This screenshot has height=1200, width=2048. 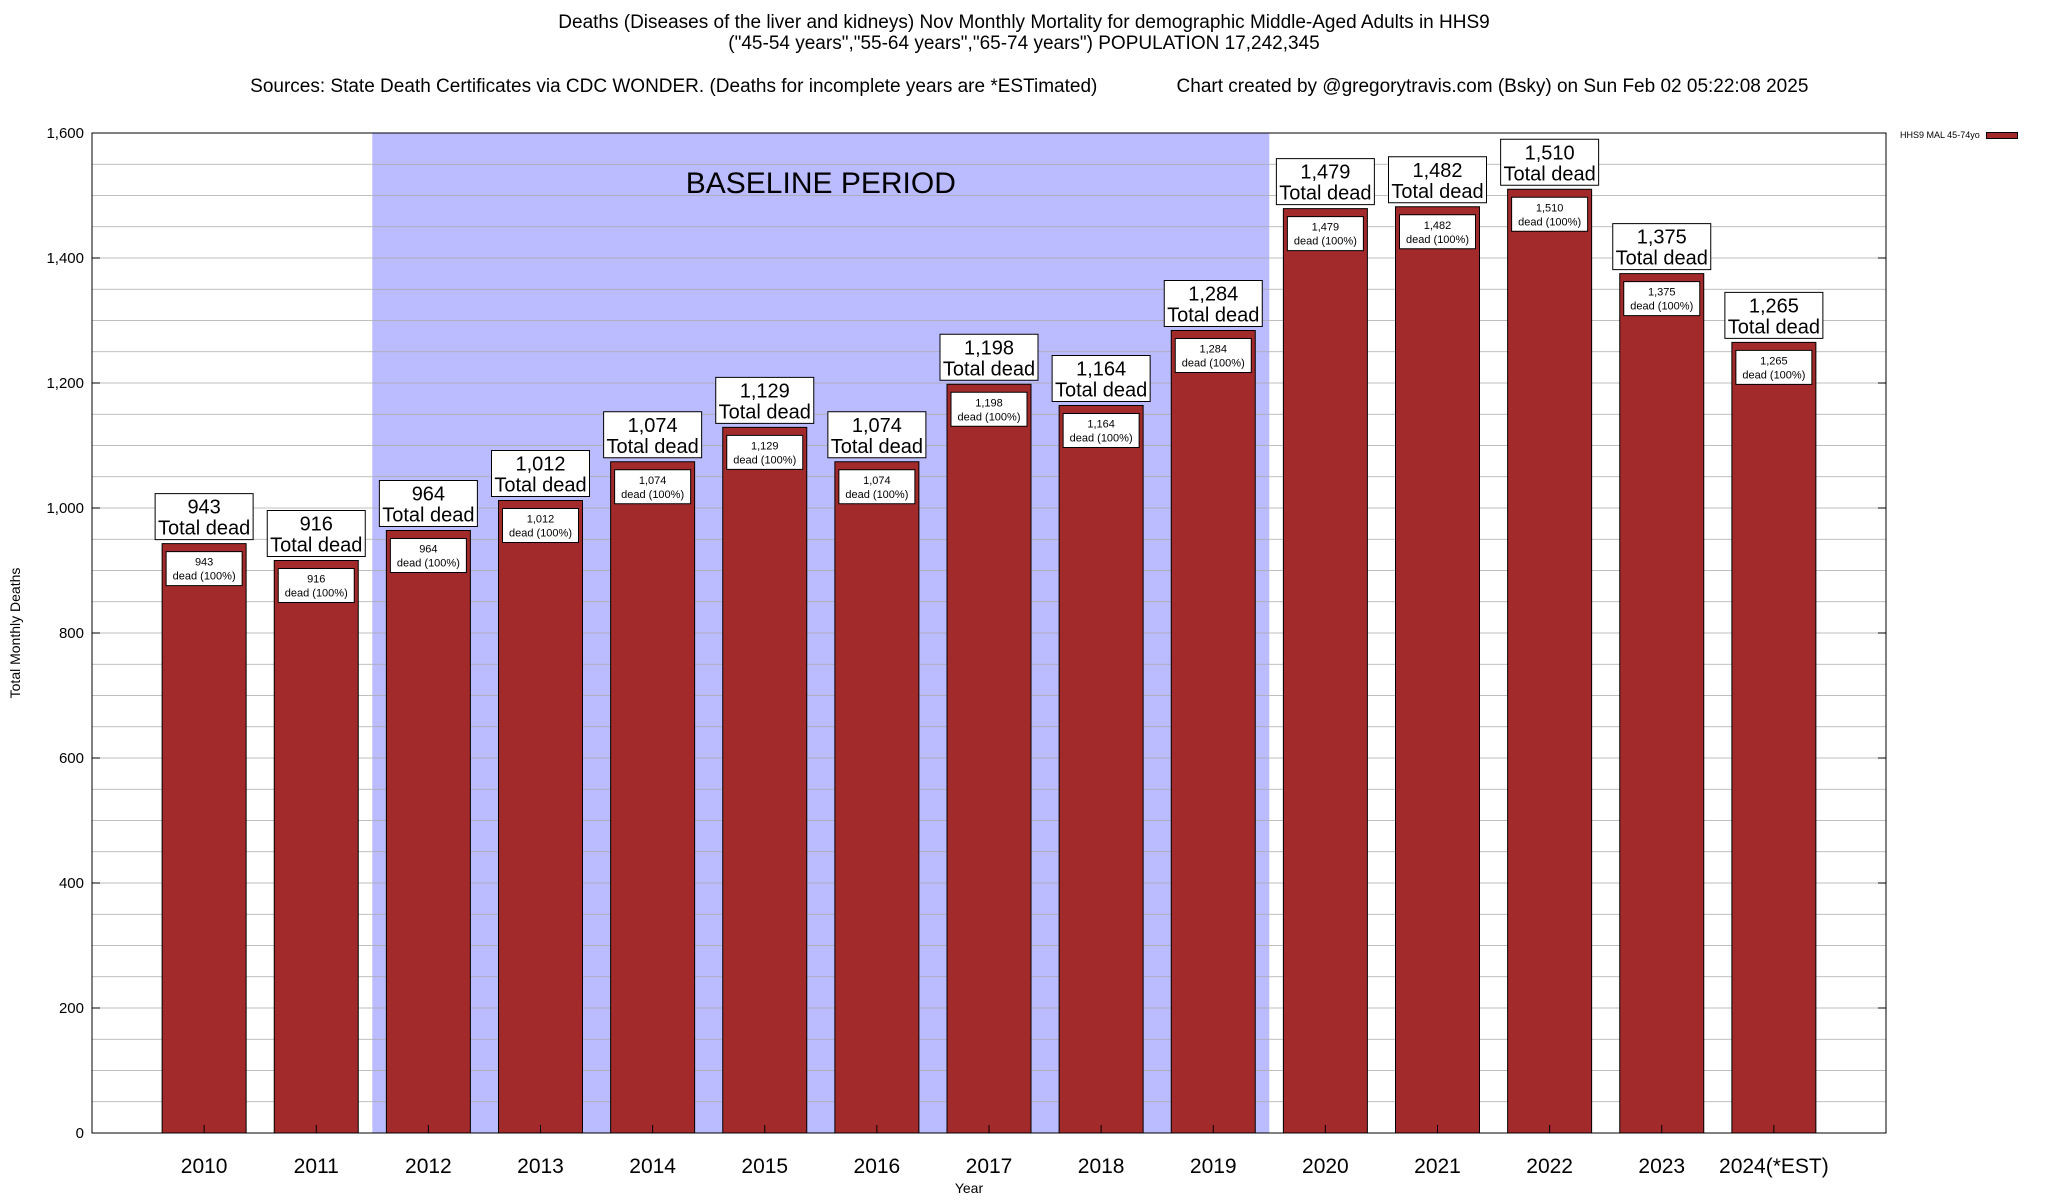 I want to click on y-tick-label: 1,400, so click(x=65, y=258).